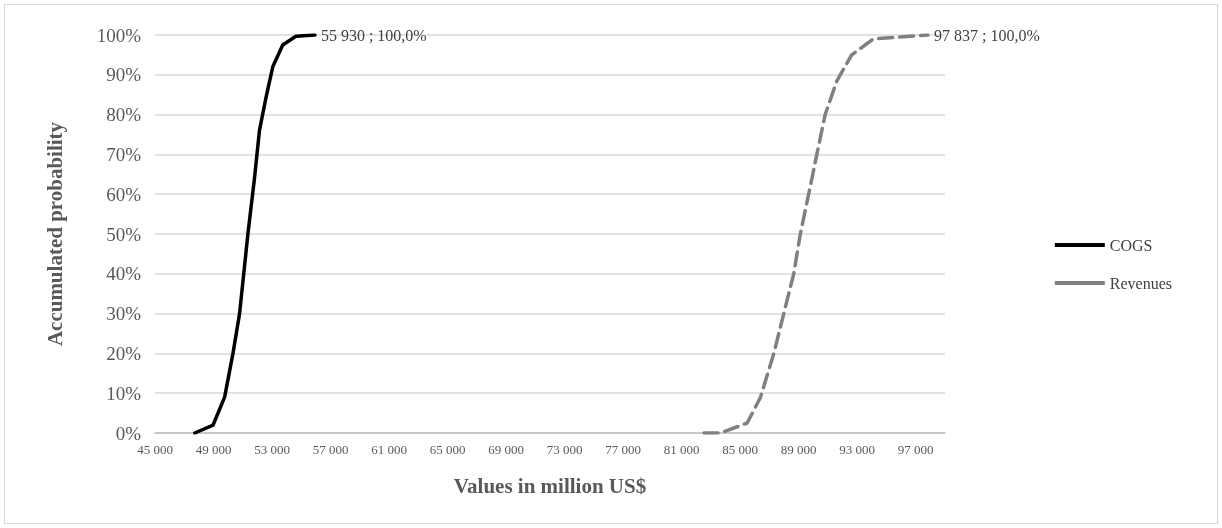 The height and width of the screenshot is (528, 1222). I want to click on x-tick-label: 65 000, so click(447, 449).